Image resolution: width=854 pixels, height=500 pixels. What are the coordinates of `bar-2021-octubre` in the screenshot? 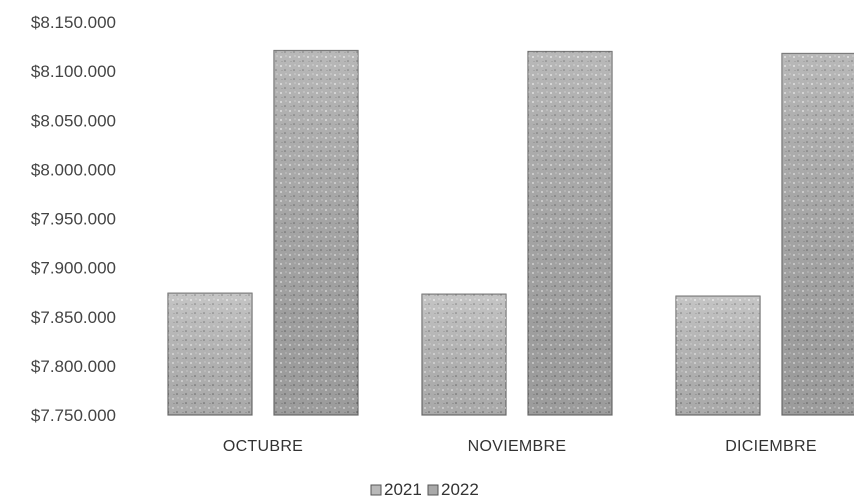 It's located at (210, 354).